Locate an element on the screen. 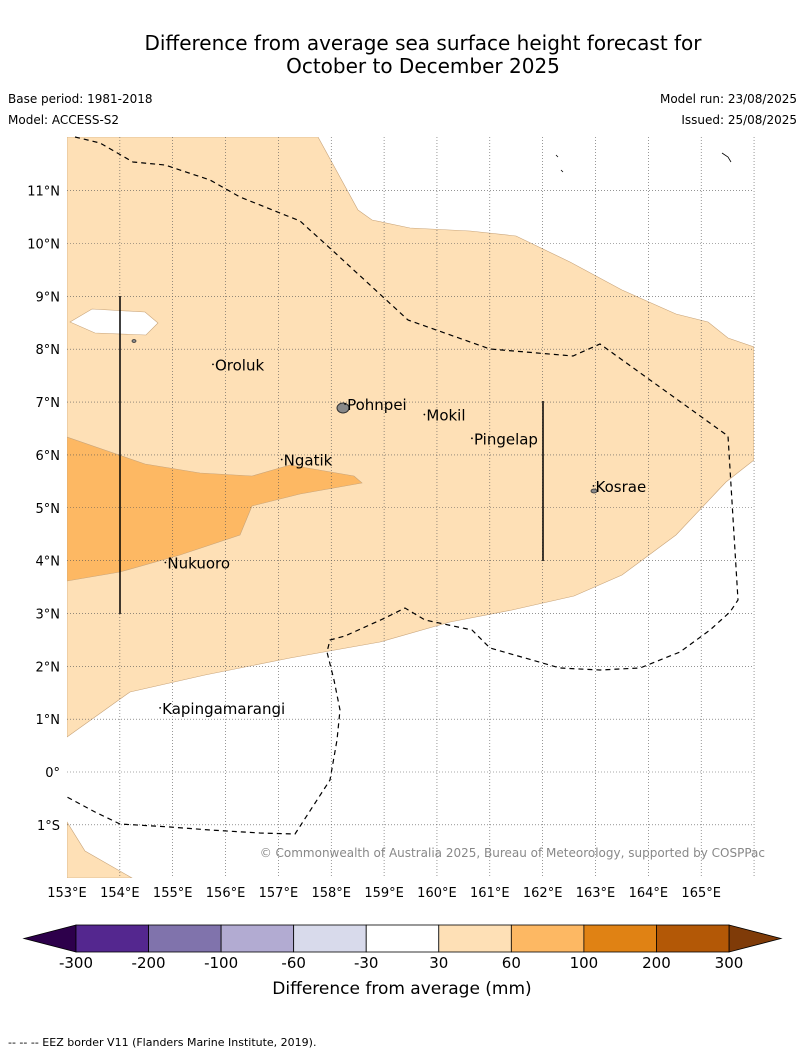 The height and width of the screenshot is (1058, 804). lon-tick-label: 156°E is located at coordinates (226, 893).